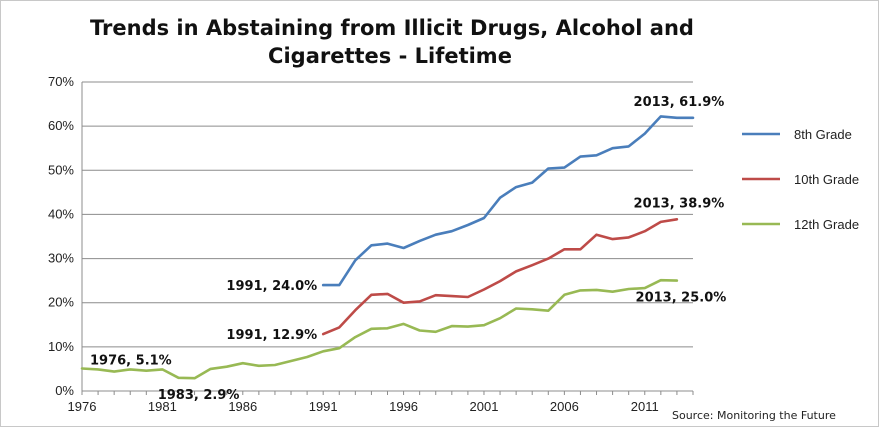 The height and width of the screenshot is (427, 879). Describe the element at coordinates (681, 298) in the screenshot. I see `data-annotation: 2013, 25.0%` at that location.